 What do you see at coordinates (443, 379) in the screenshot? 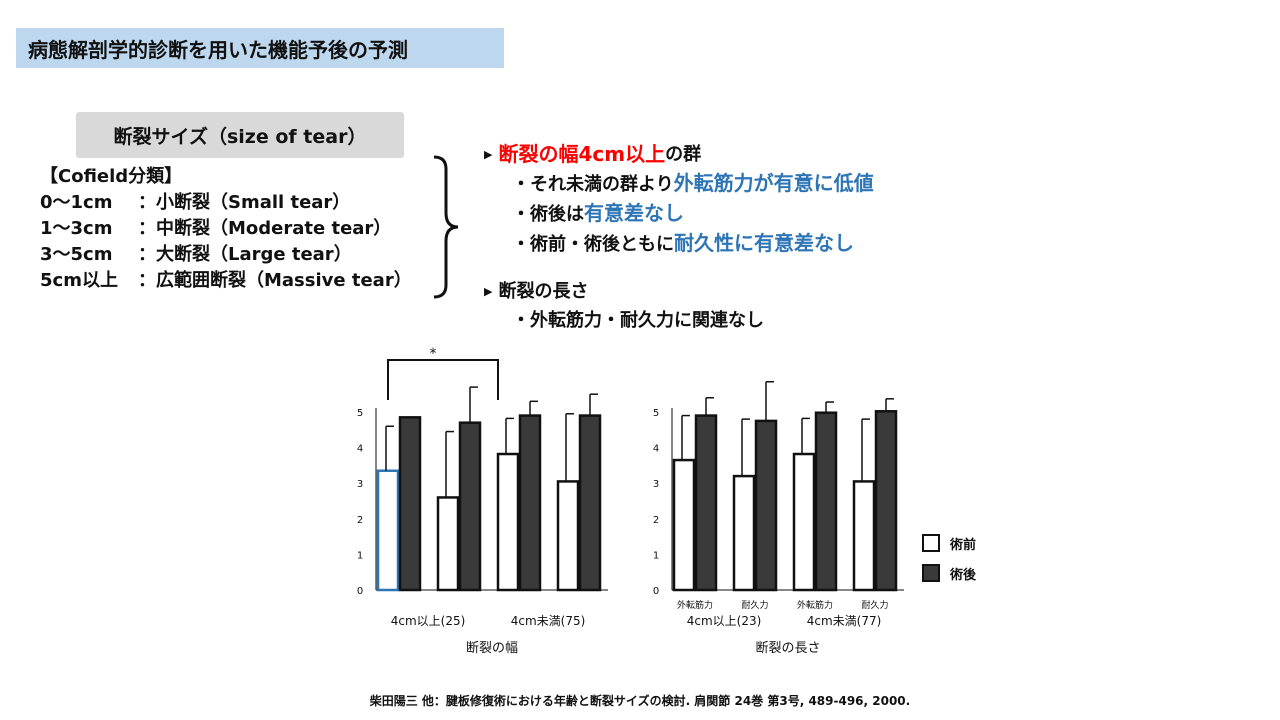
I see `significance-bracket` at bounding box center [443, 379].